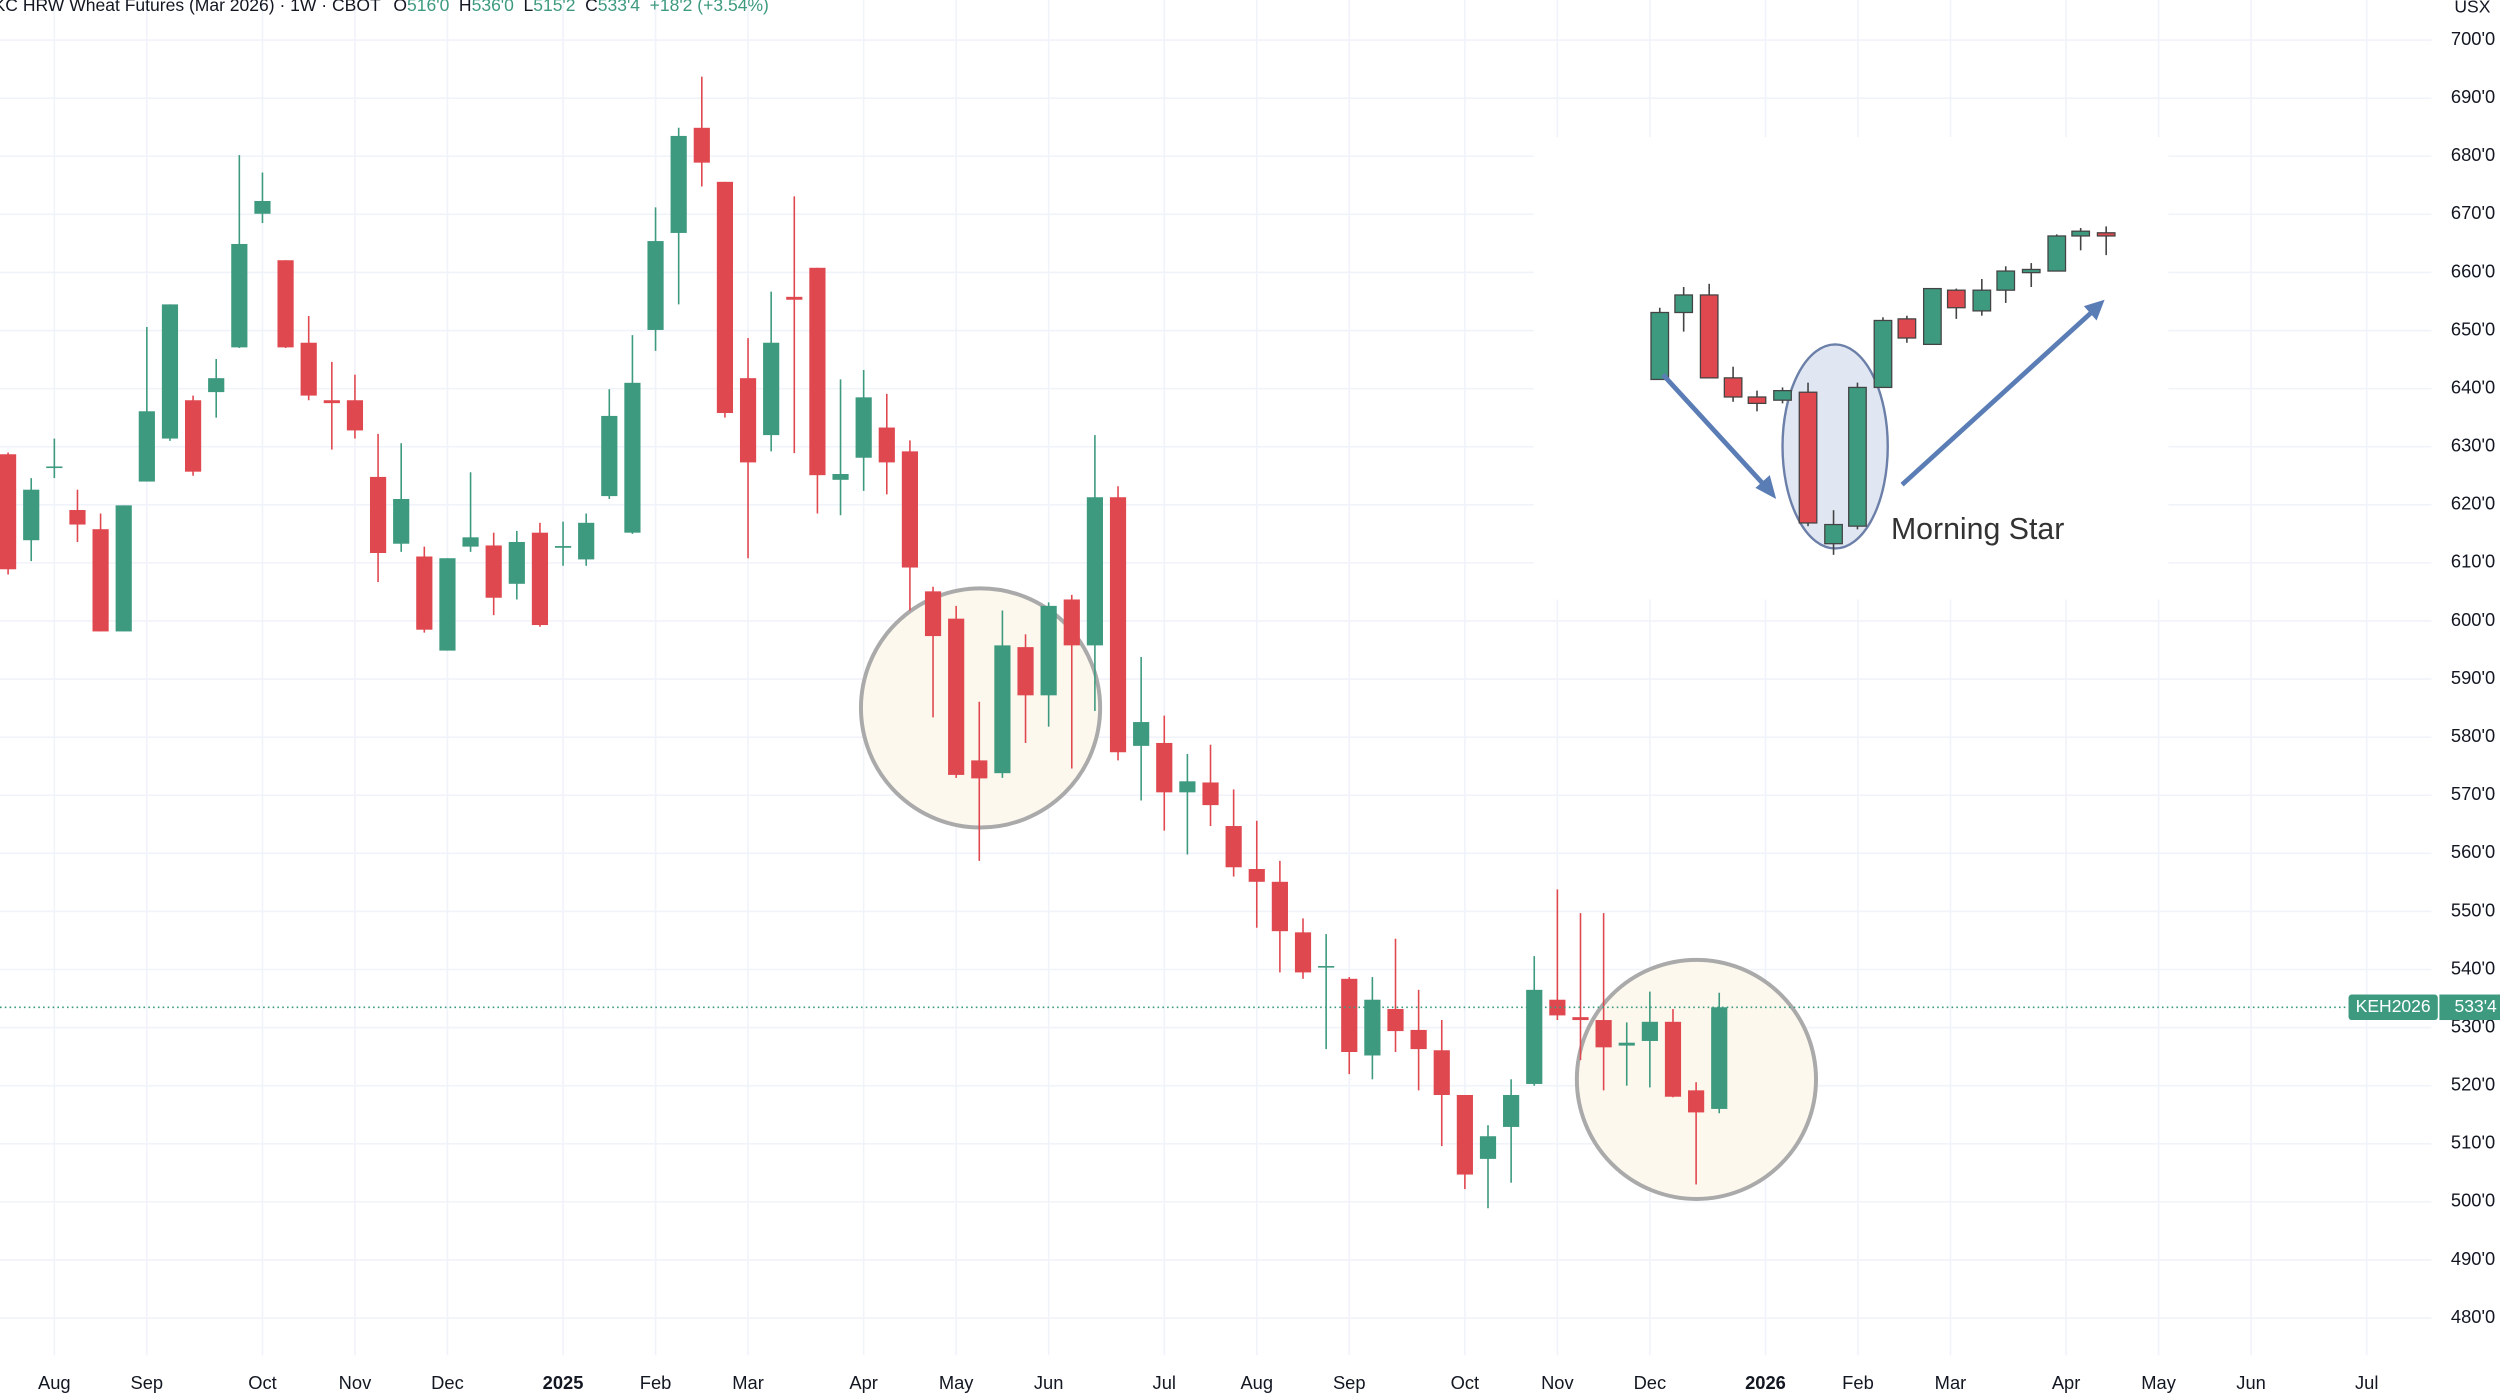 This screenshot has height=1397, width=2500. I want to click on x-tick-label: Dec, so click(447, 1382).